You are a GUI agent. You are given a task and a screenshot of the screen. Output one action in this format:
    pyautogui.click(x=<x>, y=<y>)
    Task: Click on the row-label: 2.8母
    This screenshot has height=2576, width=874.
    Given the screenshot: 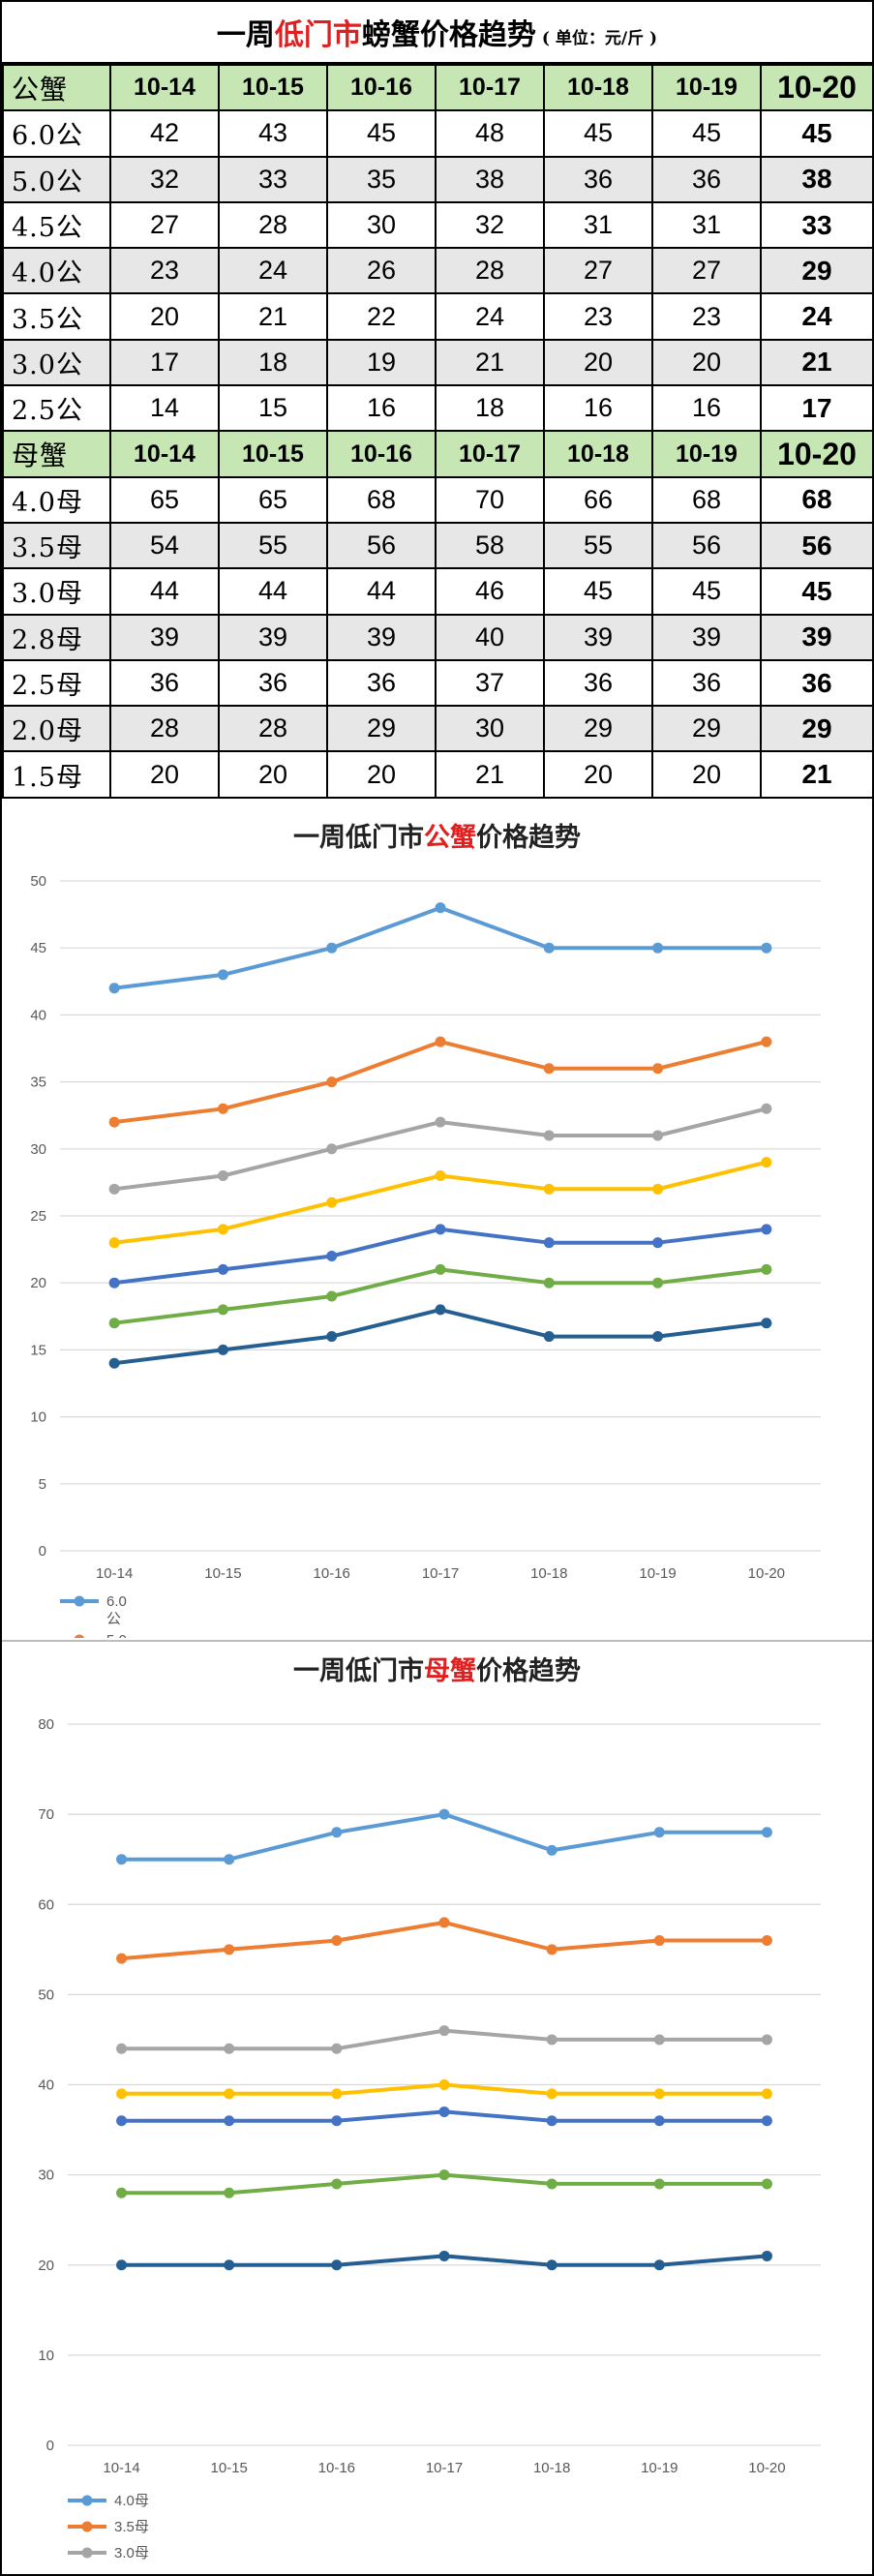 What is the action you would take?
    pyautogui.click(x=56, y=637)
    